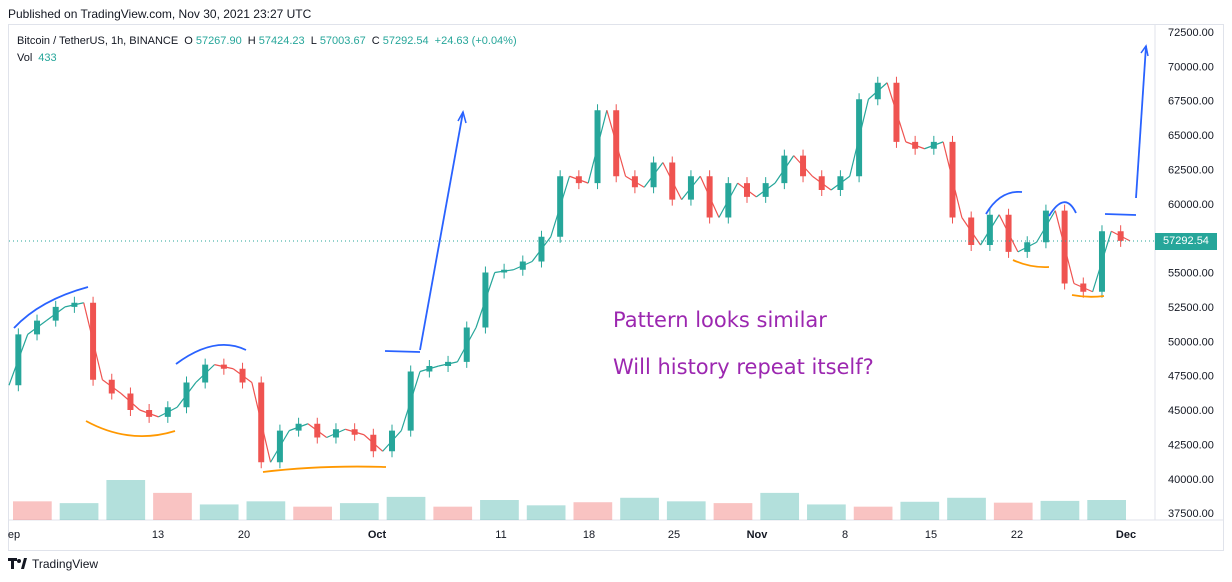 The image size is (1232, 582). I want to click on y-tick-label: 52500.00, so click(1191, 308).